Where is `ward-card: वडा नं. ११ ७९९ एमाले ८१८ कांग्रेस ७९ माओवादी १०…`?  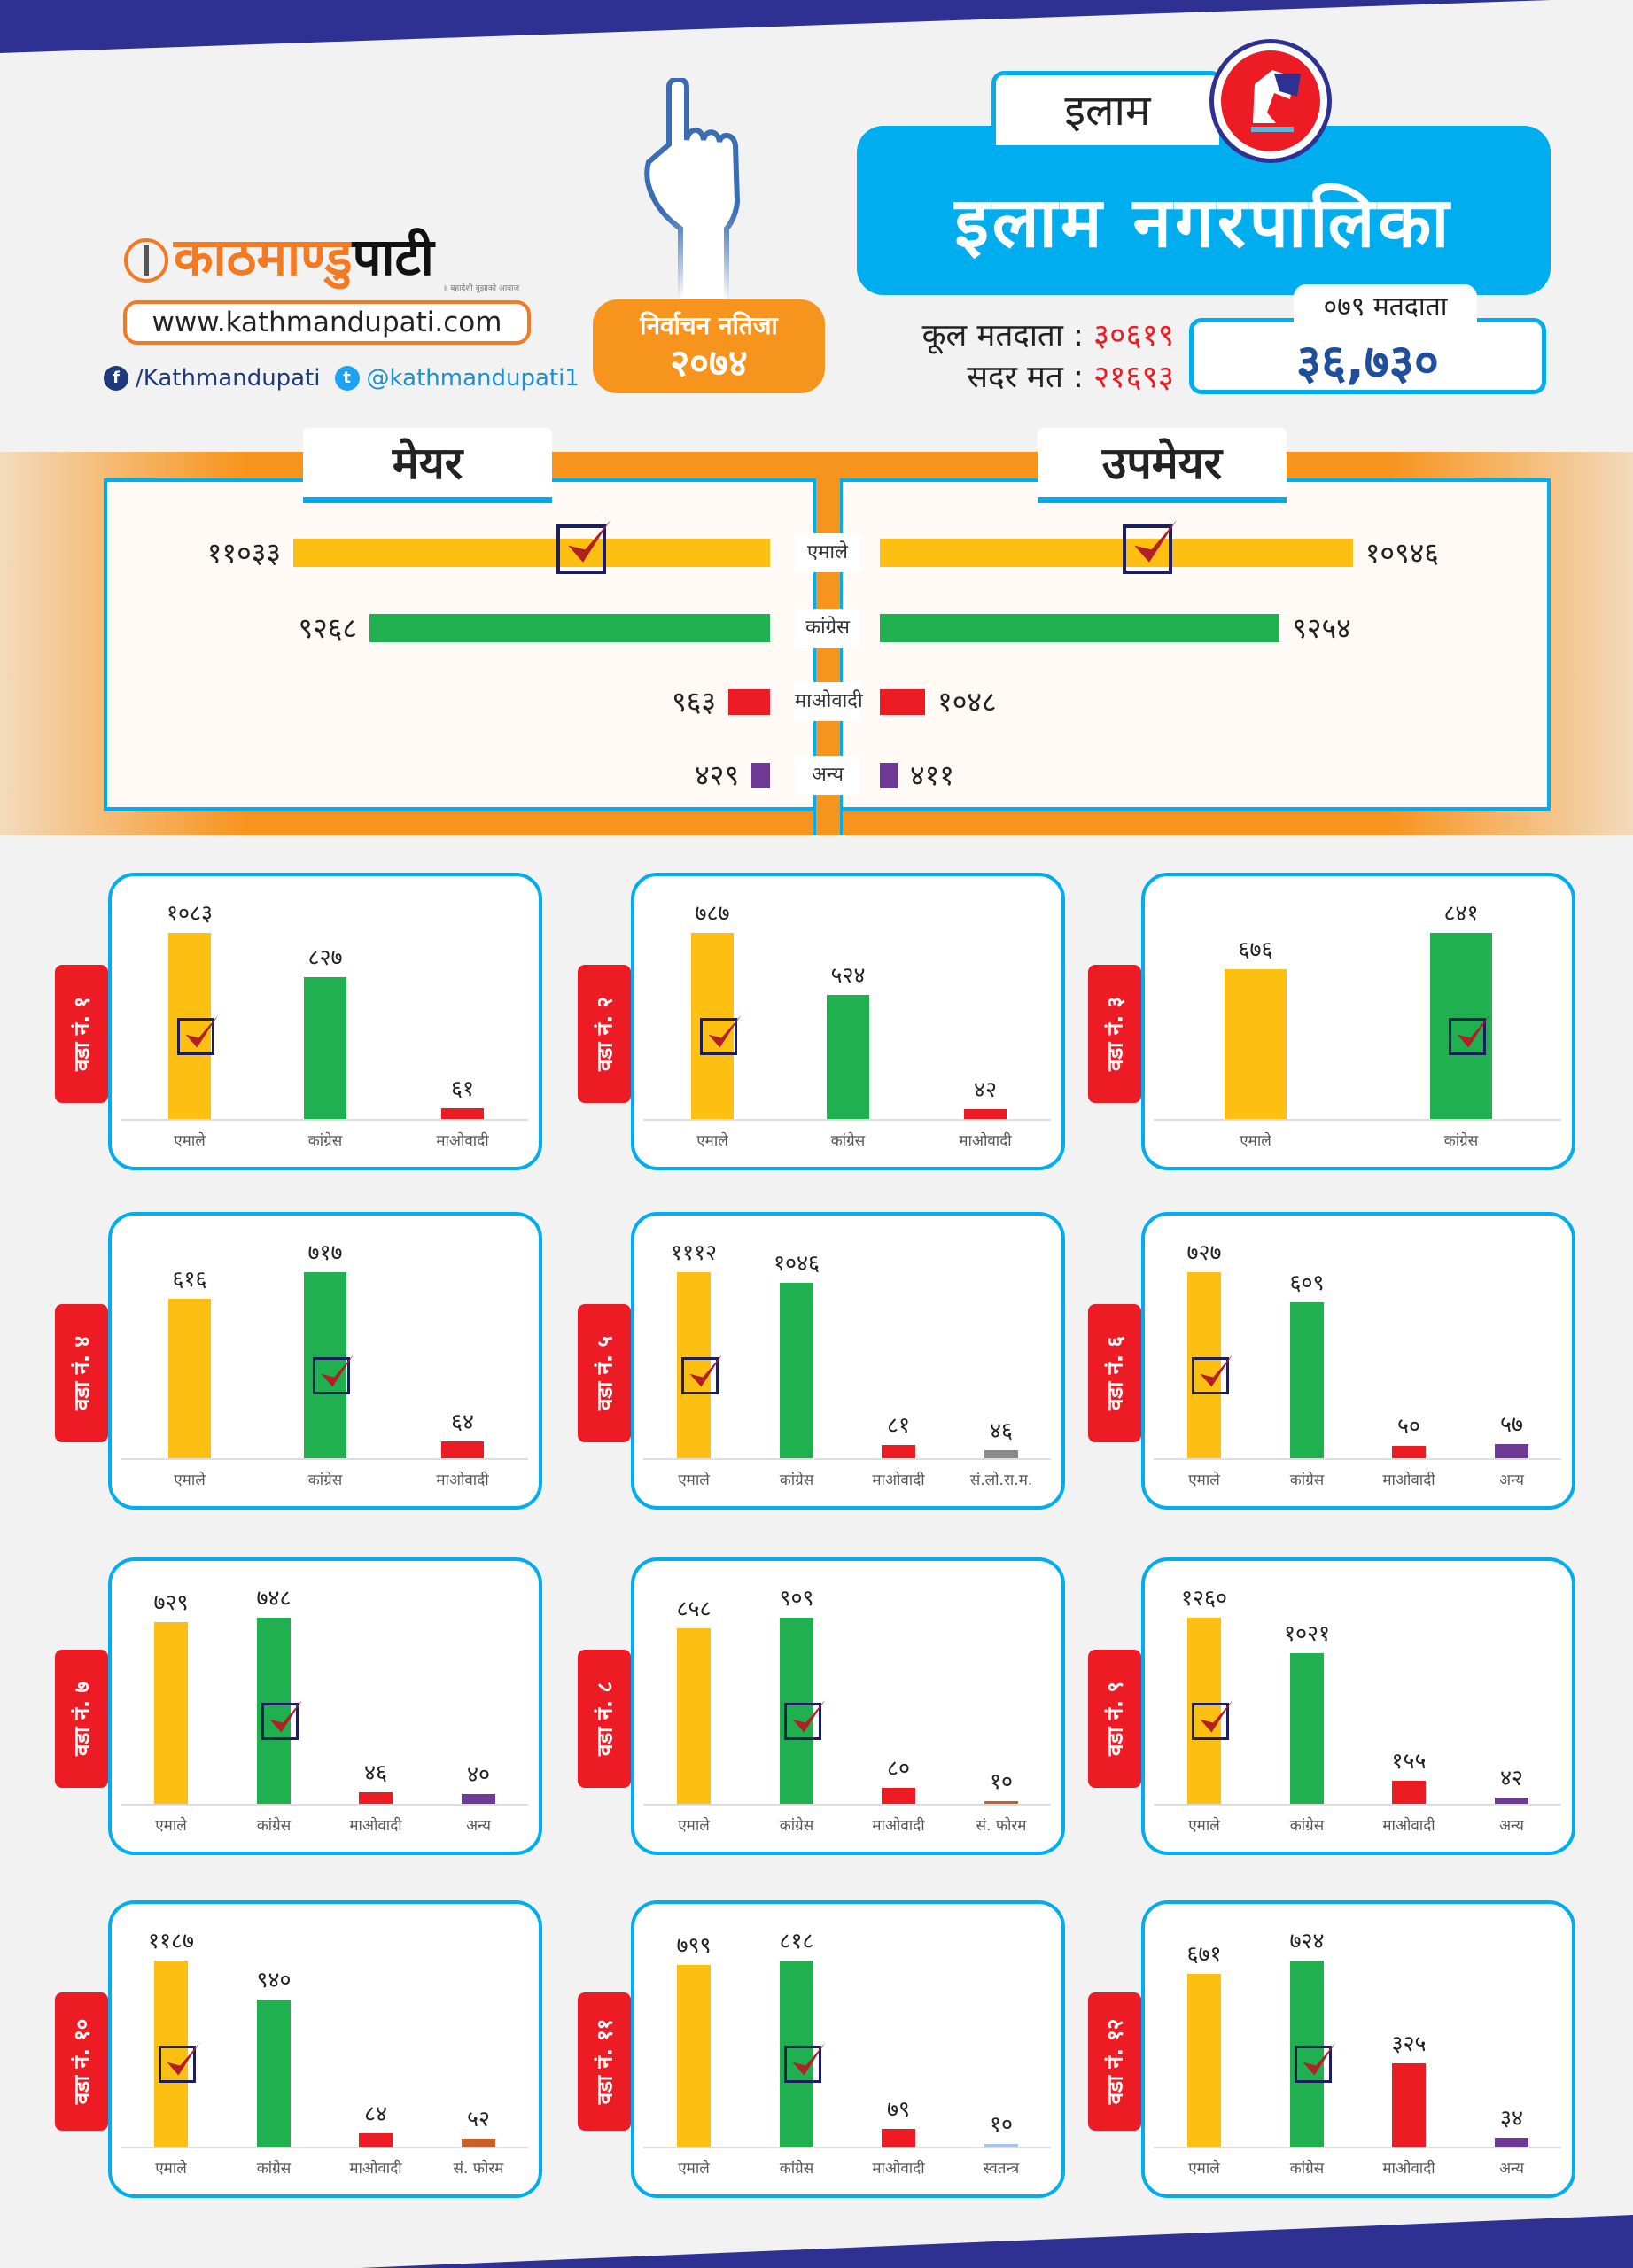
ward-card: वडा नं. ११ ७९९ एमाले ८१८ कांग्रेस ७९ माओवादी १०… is located at coordinates (821, 2049).